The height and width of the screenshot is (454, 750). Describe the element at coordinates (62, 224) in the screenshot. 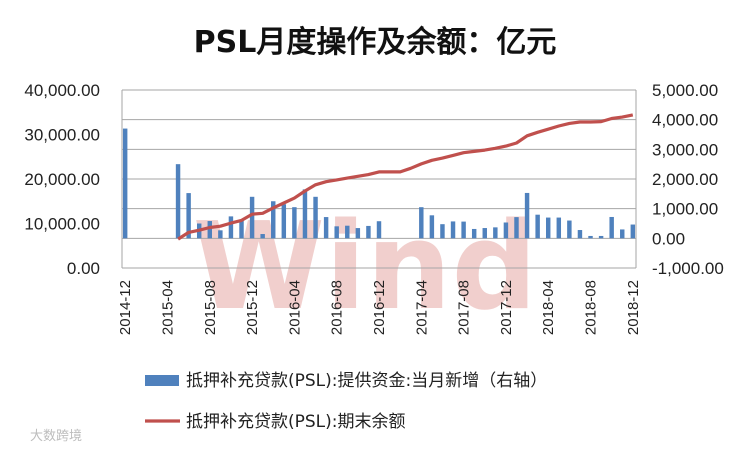

I see `left-tick-label: 10,000.00` at that location.